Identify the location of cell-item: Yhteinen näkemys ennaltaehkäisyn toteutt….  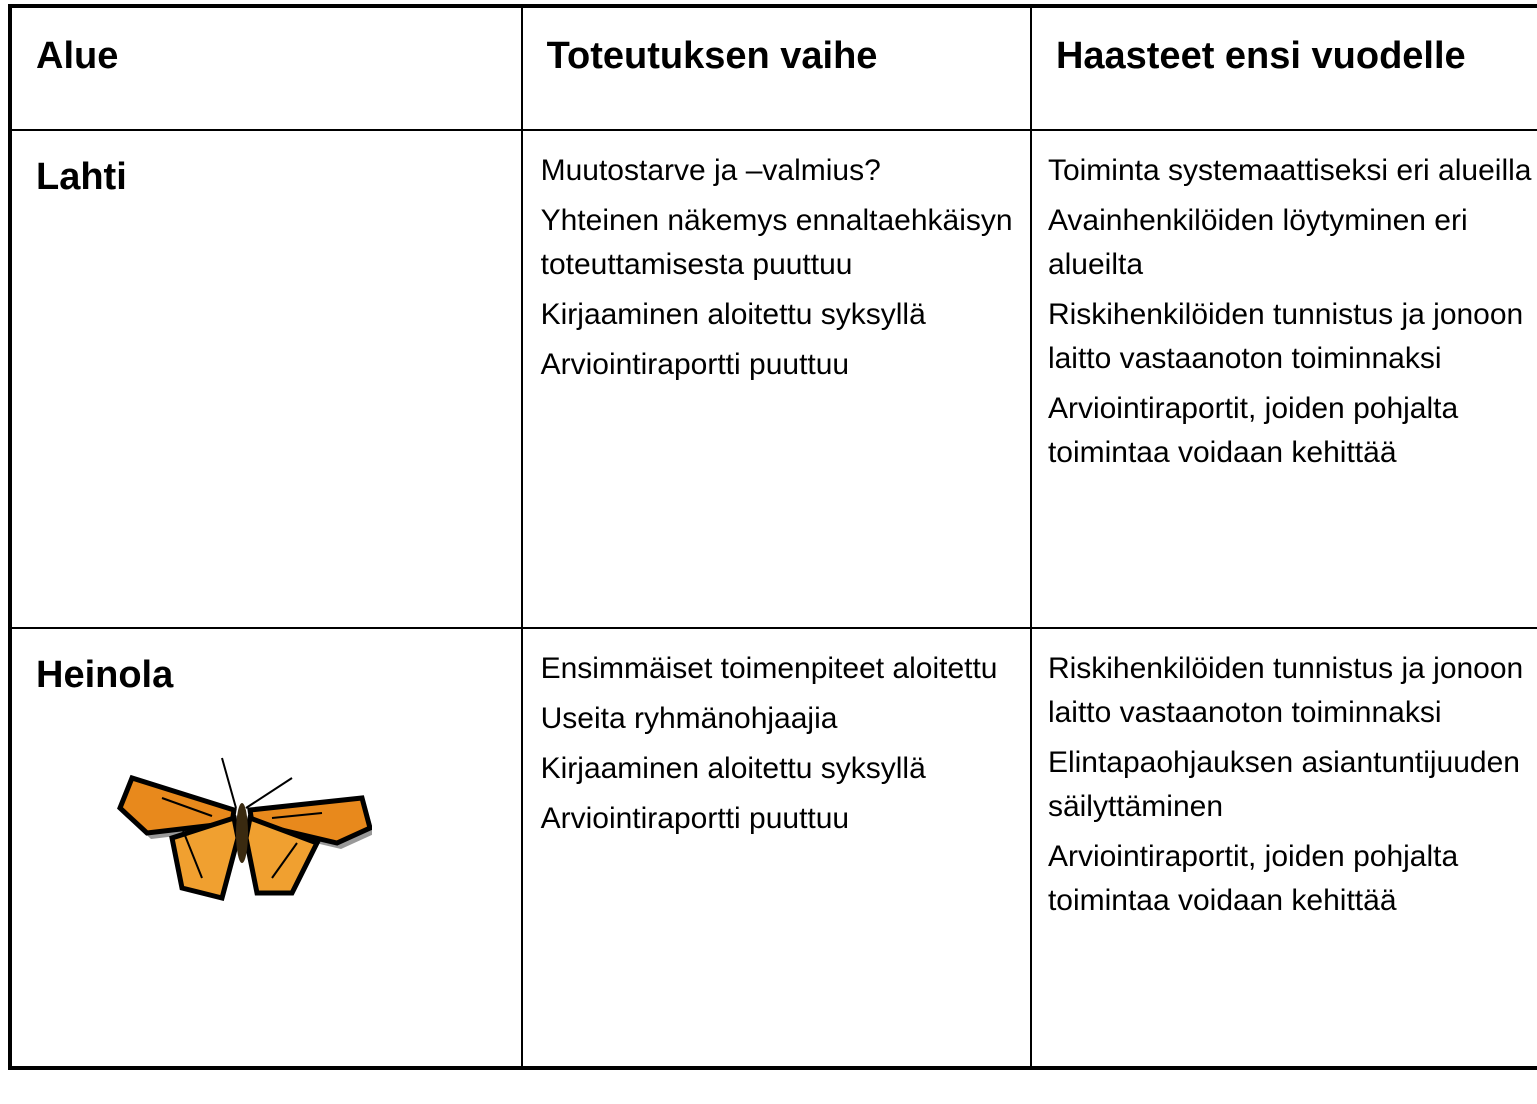
(776, 242).